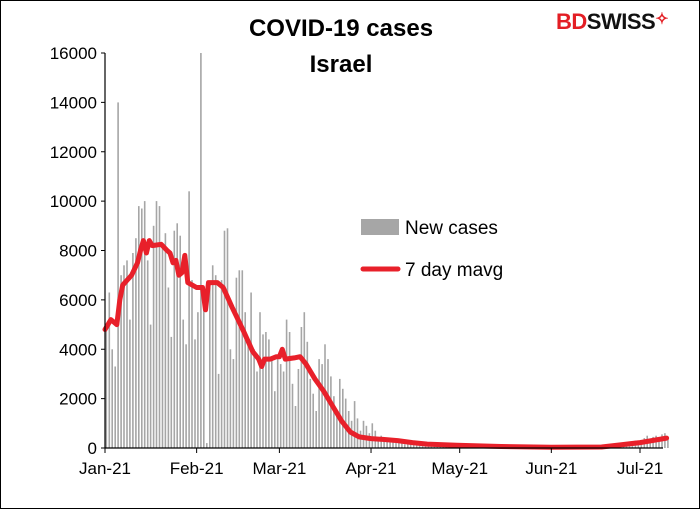 The width and height of the screenshot is (700, 509). What do you see at coordinates (92, 448) in the screenshot?
I see `y-tick-label: 0` at bounding box center [92, 448].